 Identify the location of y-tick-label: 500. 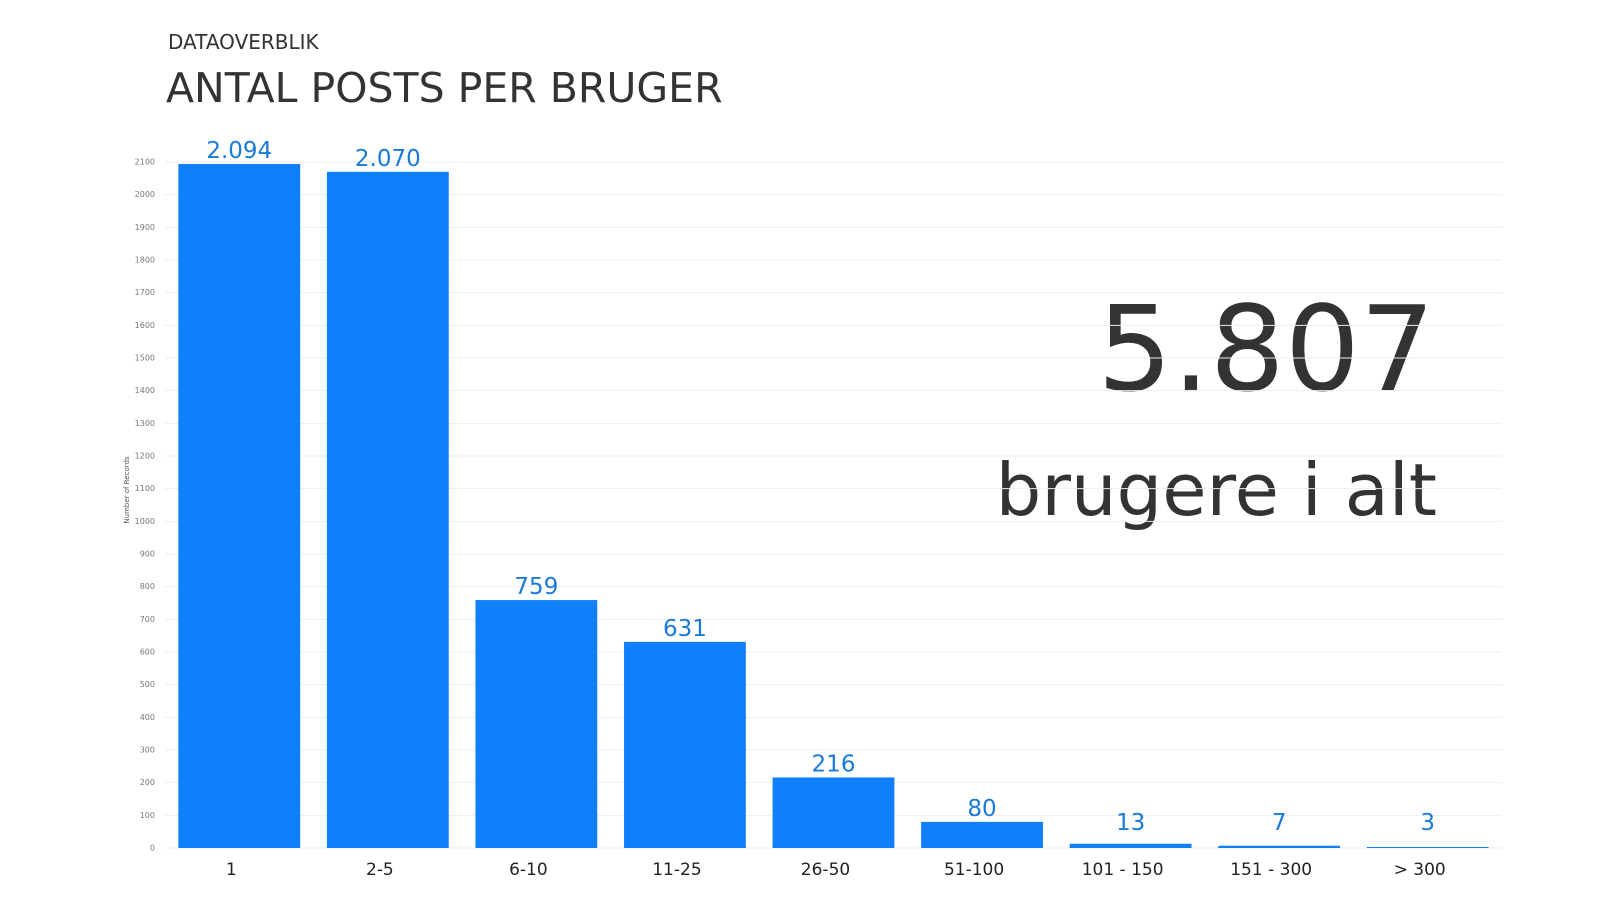
(147, 684).